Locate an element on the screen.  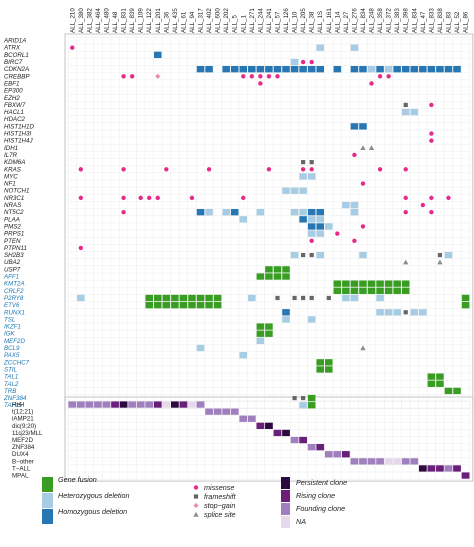
sample-label: ALL_839 is located at coordinates (132, 20).